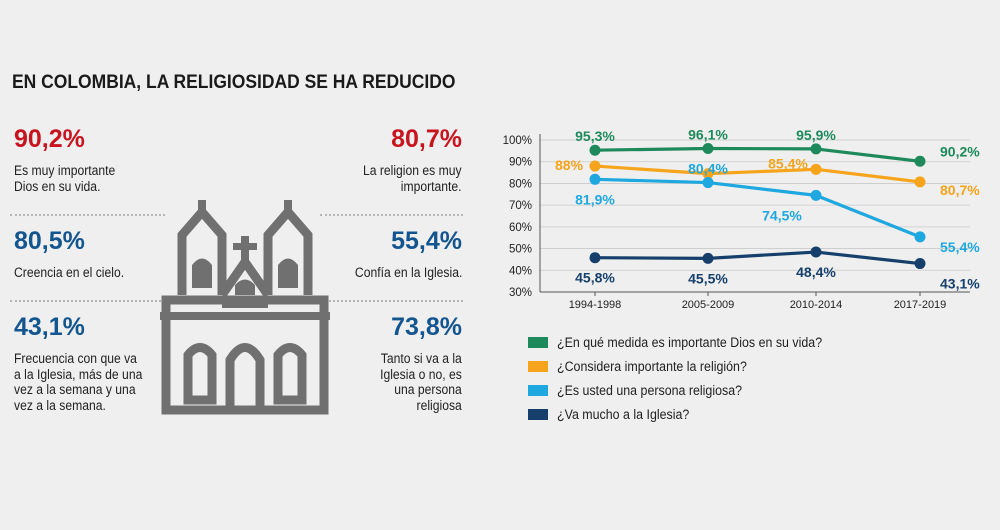 This screenshot has height=530, width=1000. I want to click on y-tick-label: 70%, so click(520, 206).